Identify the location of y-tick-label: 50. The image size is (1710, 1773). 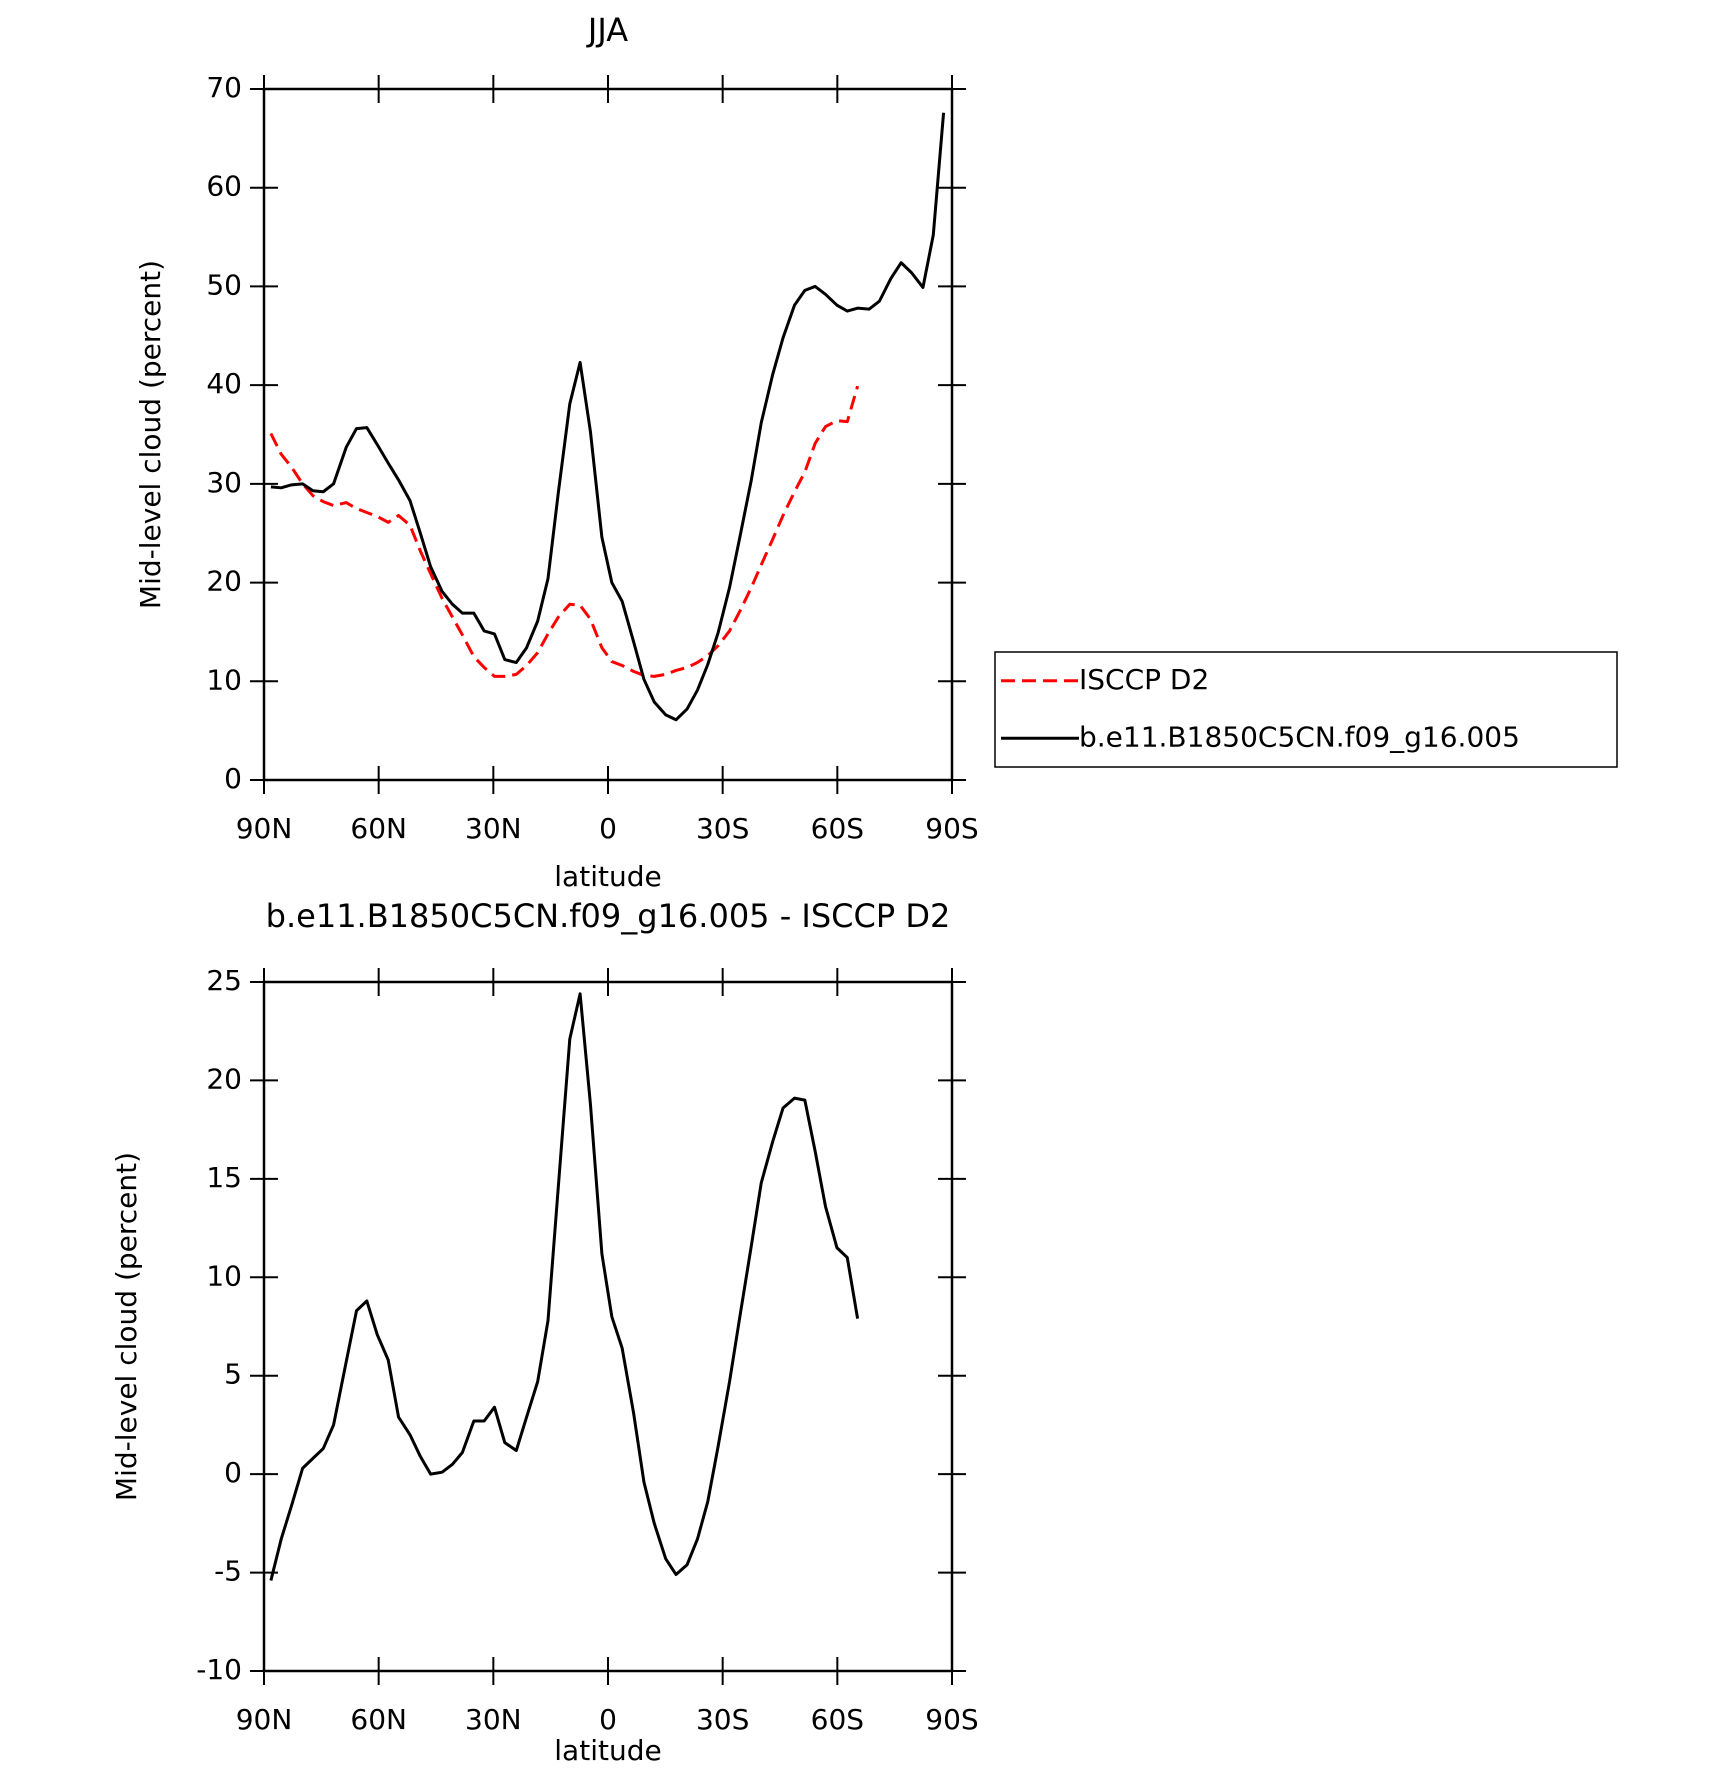
(224, 284).